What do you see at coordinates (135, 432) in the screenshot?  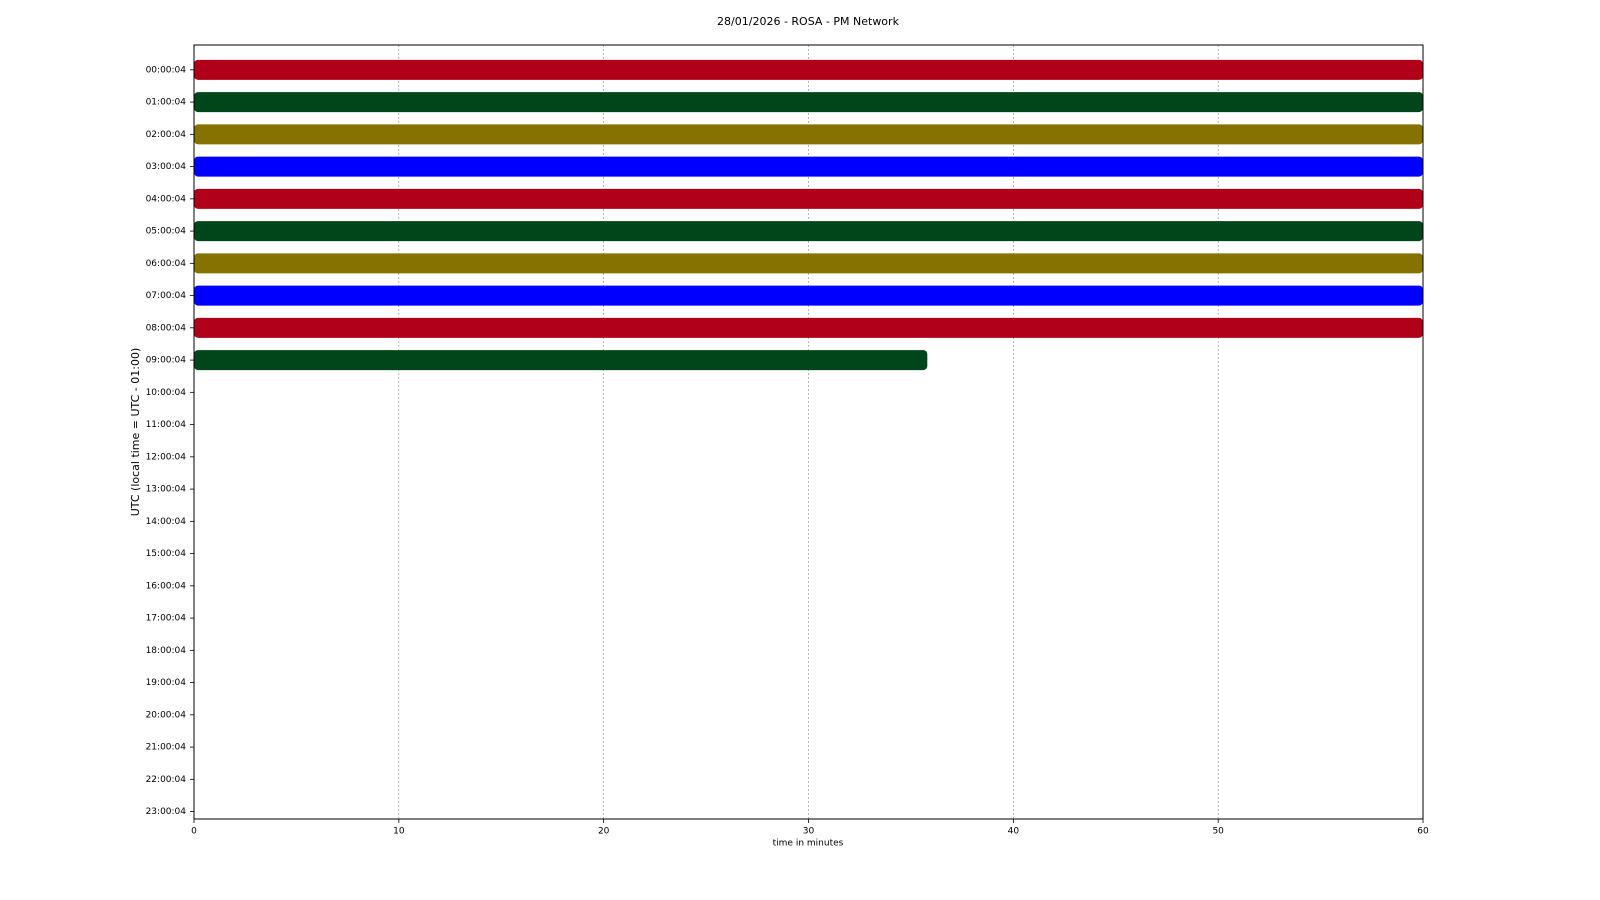 I see `y-axis-label: UTC (local time = UTC - 01:00)` at bounding box center [135, 432].